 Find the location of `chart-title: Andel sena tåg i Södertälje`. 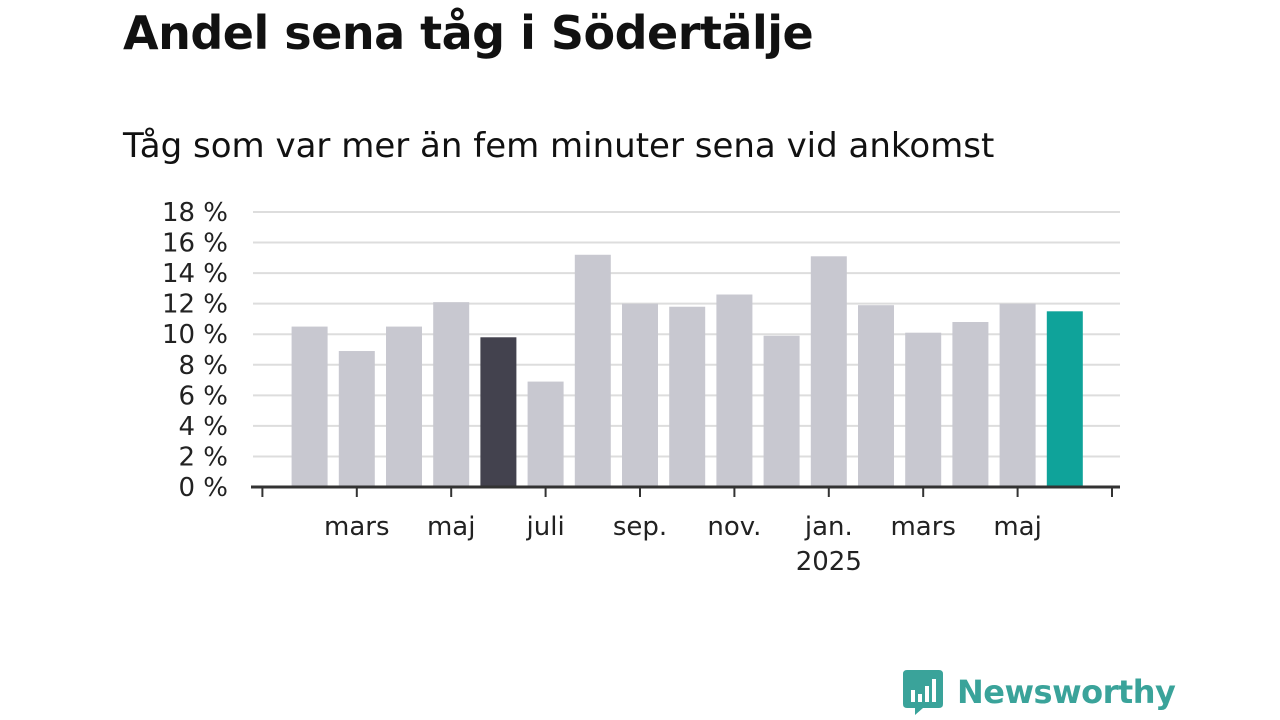

chart-title: Andel sena tåg i Södertälje is located at coordinates (468, 33).